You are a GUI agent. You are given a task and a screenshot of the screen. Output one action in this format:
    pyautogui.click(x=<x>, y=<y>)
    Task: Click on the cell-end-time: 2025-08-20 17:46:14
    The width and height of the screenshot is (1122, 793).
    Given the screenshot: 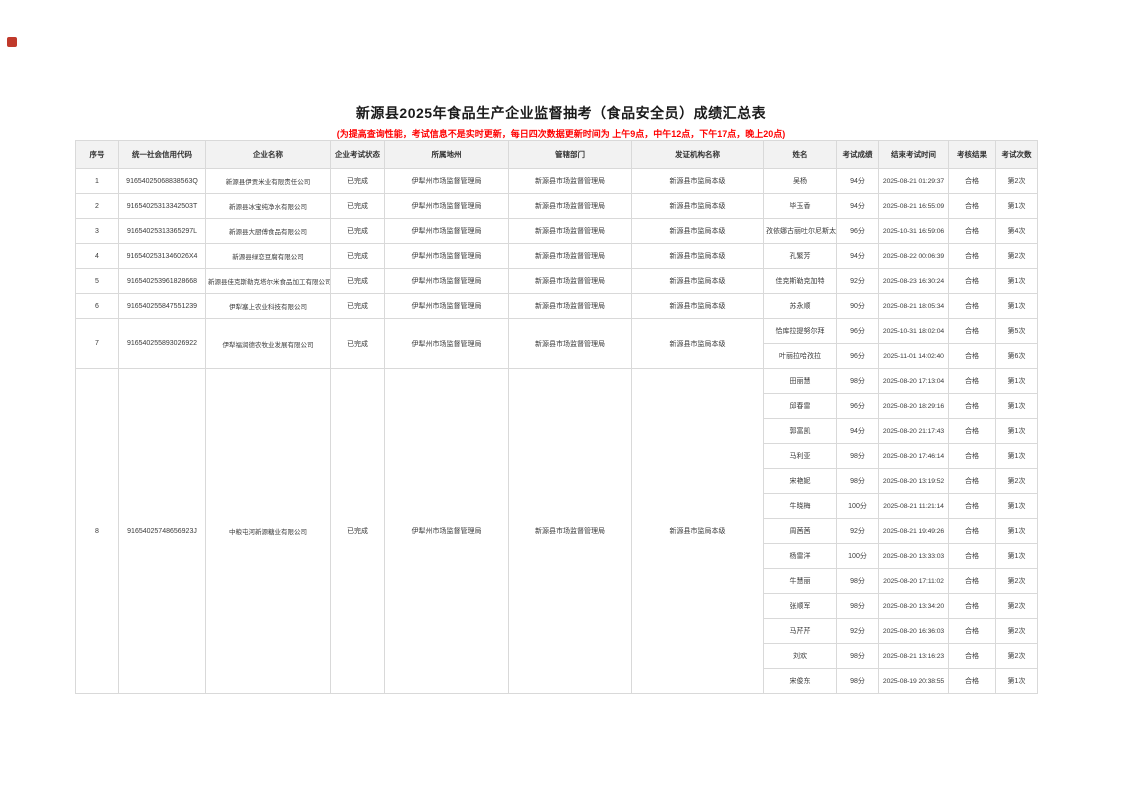 What is the action you would take?
    pyautogui.click(x=913, y=456)
    